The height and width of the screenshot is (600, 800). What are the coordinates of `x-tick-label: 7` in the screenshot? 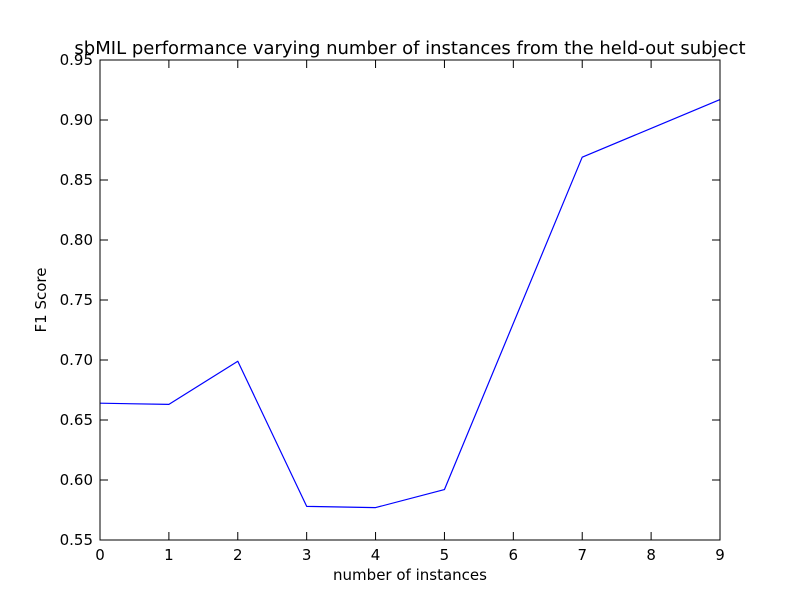 It's located at (582, 555).